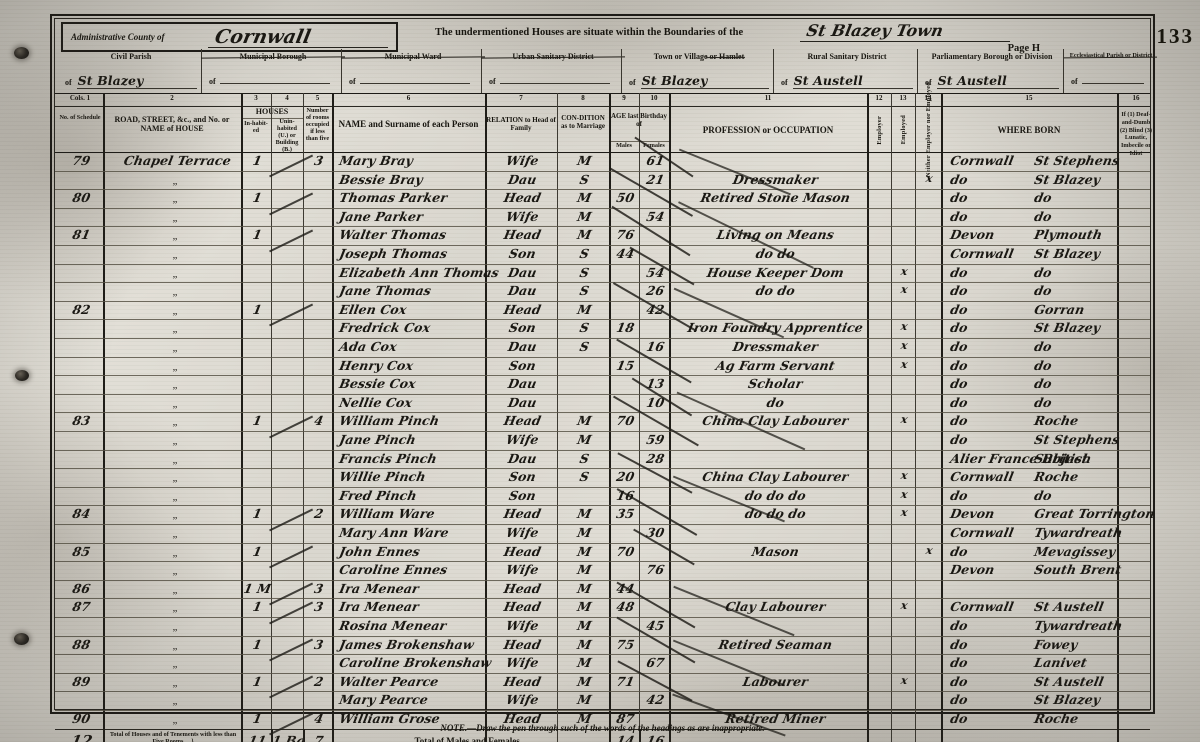 Image resolution: width=1200 pixels, height=742 pixels. What do you see at coordinates (625, 644) in the screenshot?
I see `cell-age-male: 75` at bounding box center [625, 644].